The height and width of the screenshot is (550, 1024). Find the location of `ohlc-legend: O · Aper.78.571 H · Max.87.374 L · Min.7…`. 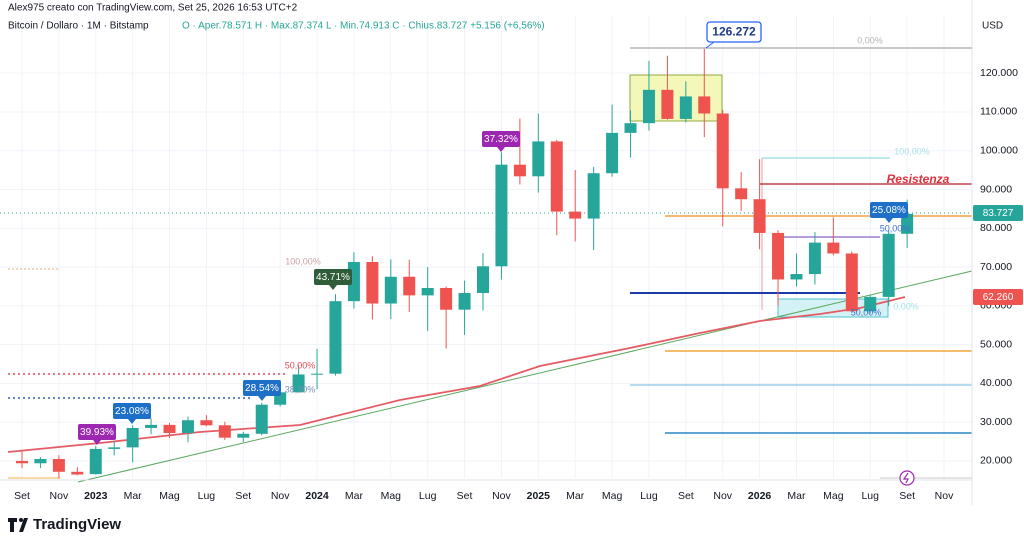

ohlc-legend: O · Aper.78.571 H · Max.87.374 L · Min.7… is located at coordinates (363, 26).